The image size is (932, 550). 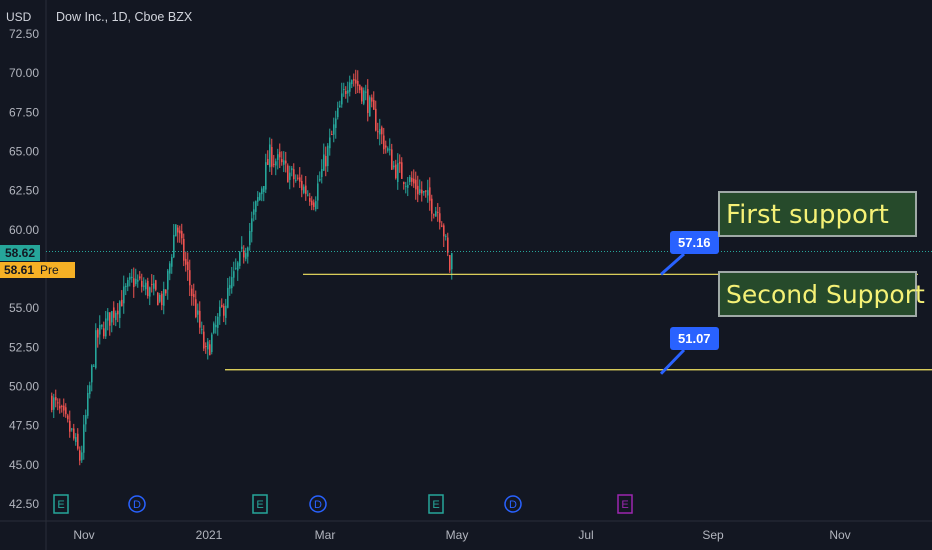 I want to click on svg-text: E, so click(x=259, y=505).